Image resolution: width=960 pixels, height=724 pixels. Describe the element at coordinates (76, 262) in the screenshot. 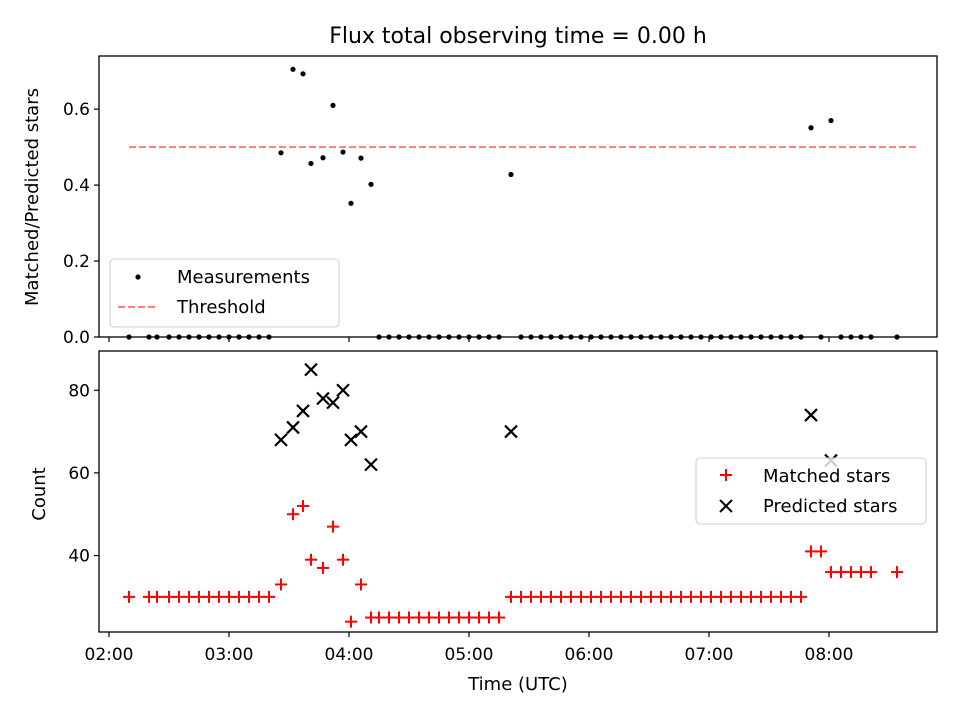

I see `top-ytick-label: 0.2` at that location.